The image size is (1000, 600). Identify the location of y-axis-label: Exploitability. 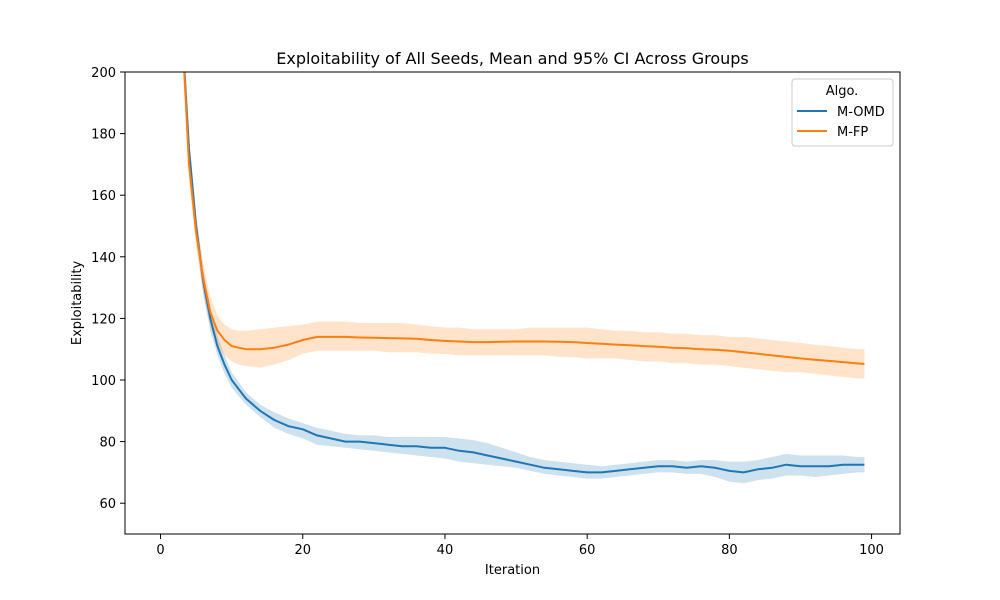
(77, 303).